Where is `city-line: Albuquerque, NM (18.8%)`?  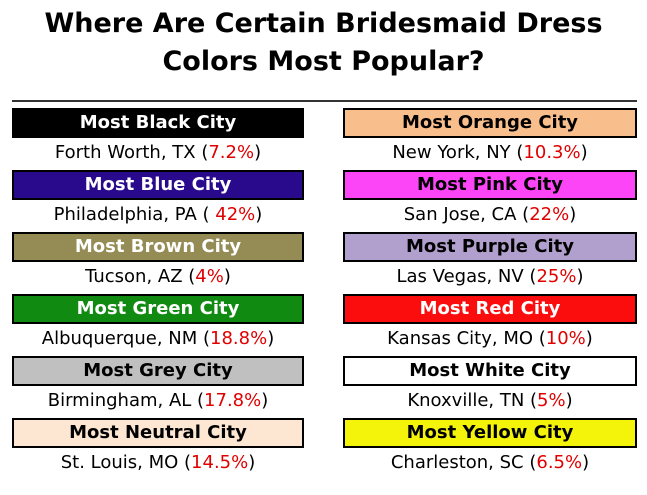
city-line: Albuquerque, NM (18.8%) is located at coordinates (158, 339).